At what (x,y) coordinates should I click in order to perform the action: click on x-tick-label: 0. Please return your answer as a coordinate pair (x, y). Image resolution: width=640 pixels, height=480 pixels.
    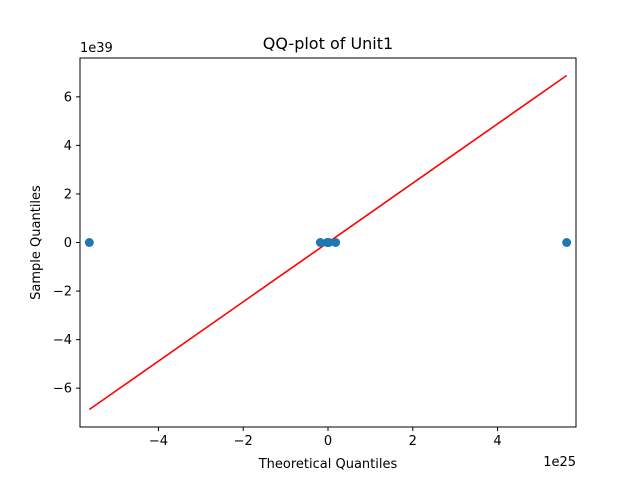
    Looking at the image, I should click on (328, 441).